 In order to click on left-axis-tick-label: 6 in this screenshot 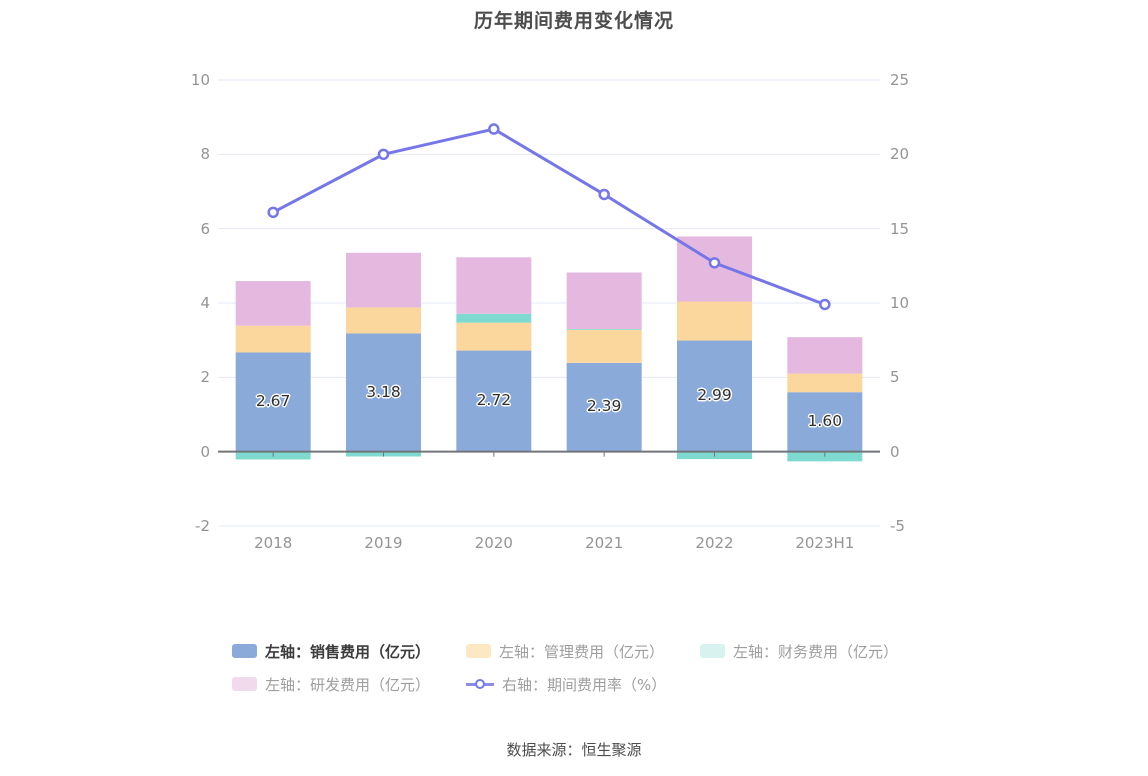, I will do `click(205, 228)`.